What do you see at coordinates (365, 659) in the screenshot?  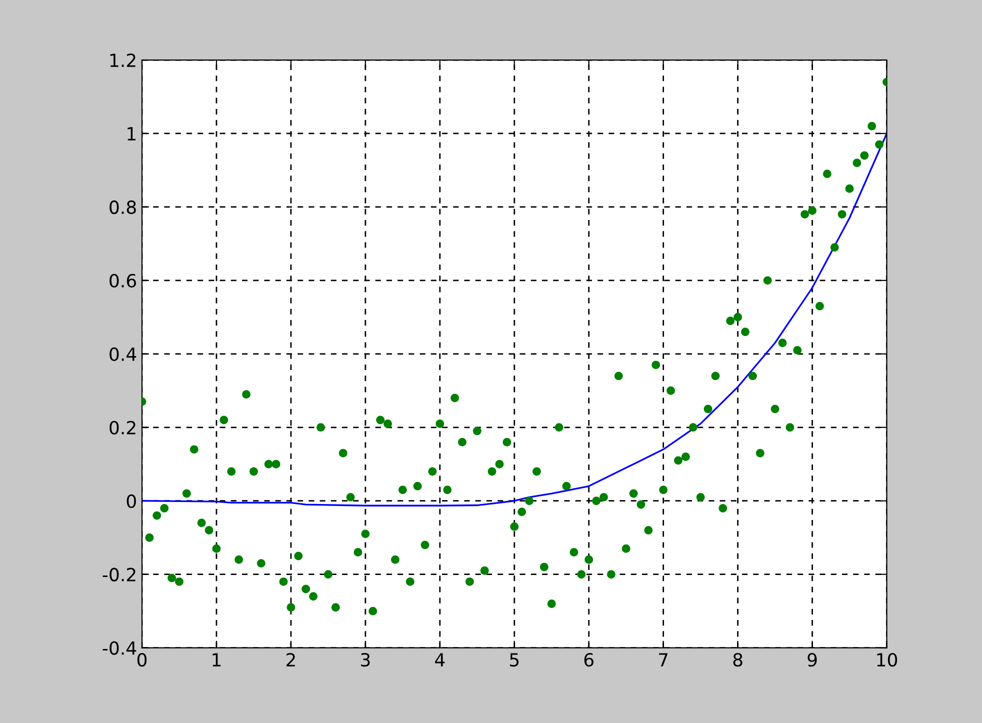 I see `x-tick-label: 3` at bounding box center [365, 659].